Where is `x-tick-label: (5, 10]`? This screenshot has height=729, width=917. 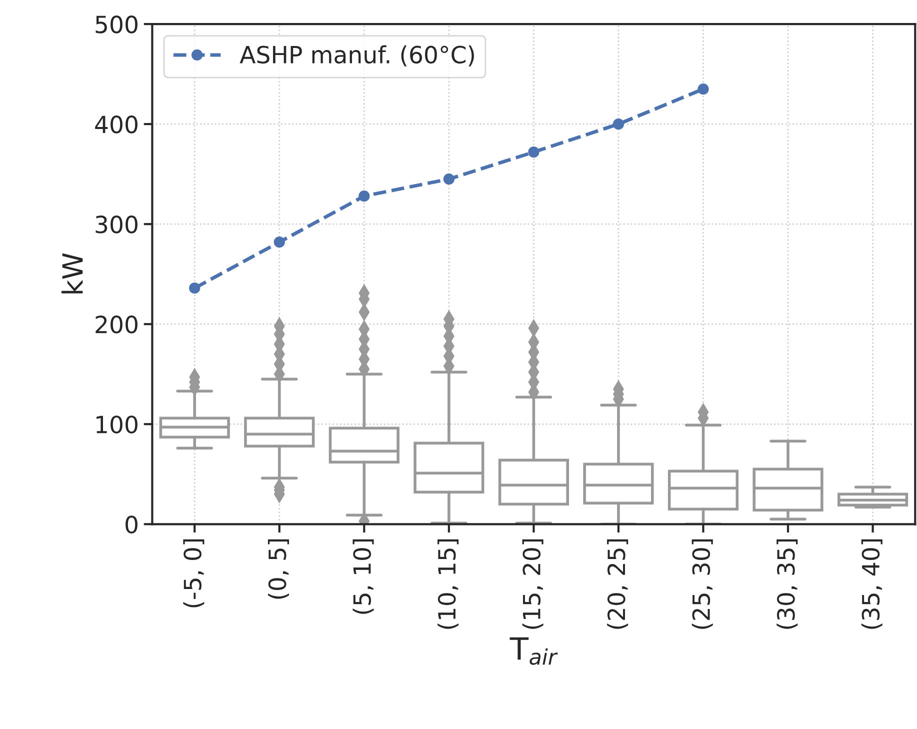
x-tick-label: (5, 10] is located at coordinates (363, 576).